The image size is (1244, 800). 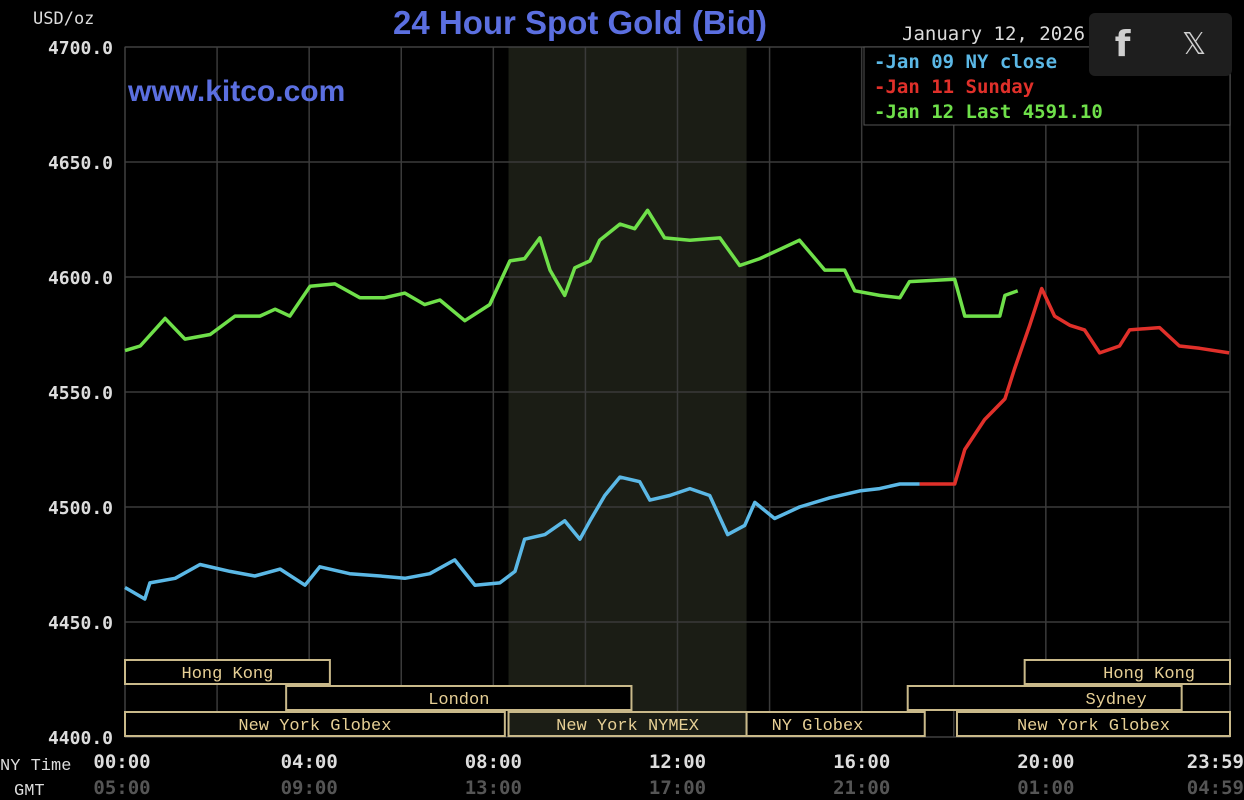 I want to click on legend-jan09: -Jan 09 NY close, so click(x=965, y=62).